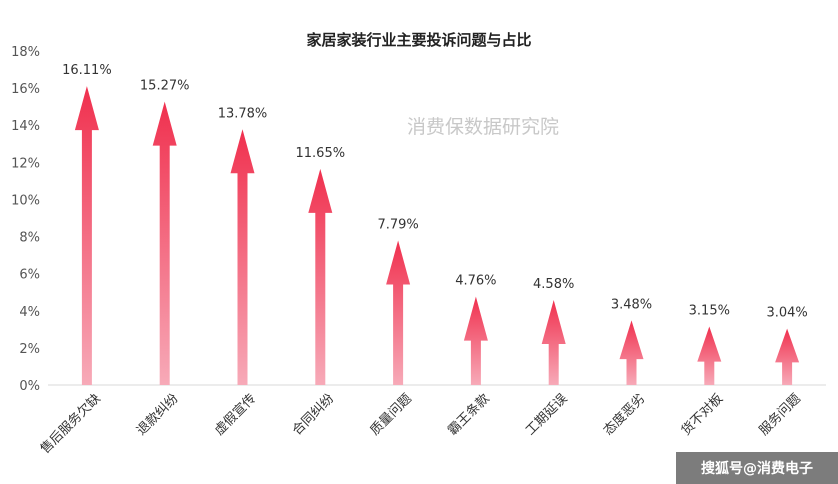 Image resolution: width=838 pixels, height=484 pixels. I want to click on category-label: 合同纠纷, so click(313, 414).